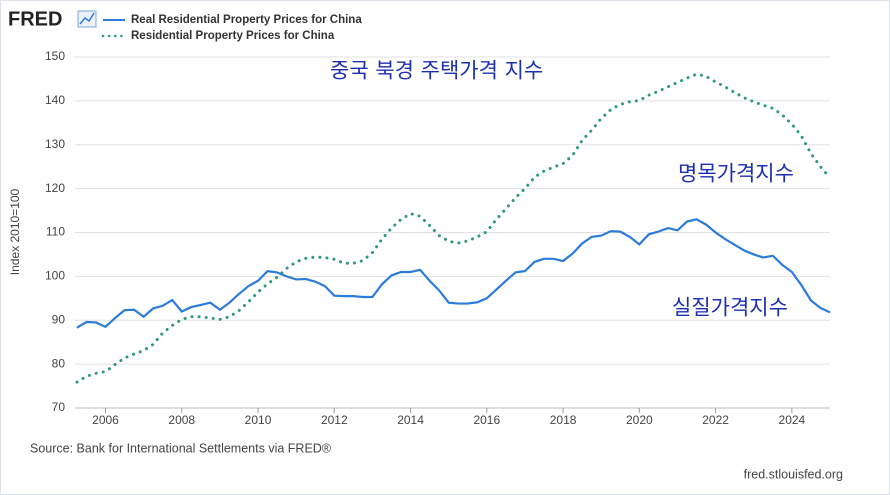  Describe the element at coordinates (35, 19) in the screenshot. I see `logo: FRED` at that location.